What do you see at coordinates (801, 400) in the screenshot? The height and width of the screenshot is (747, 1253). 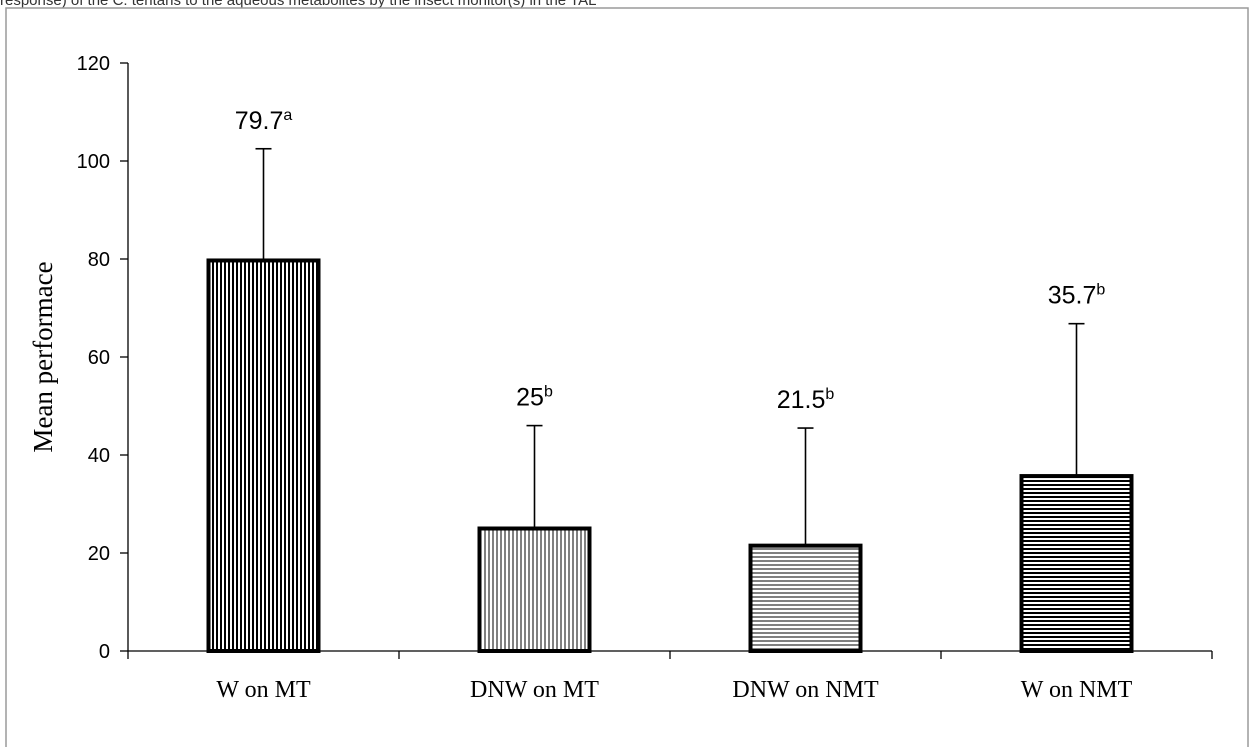 I see `data-label-value: 21.5` at bounding box center [801, 400].